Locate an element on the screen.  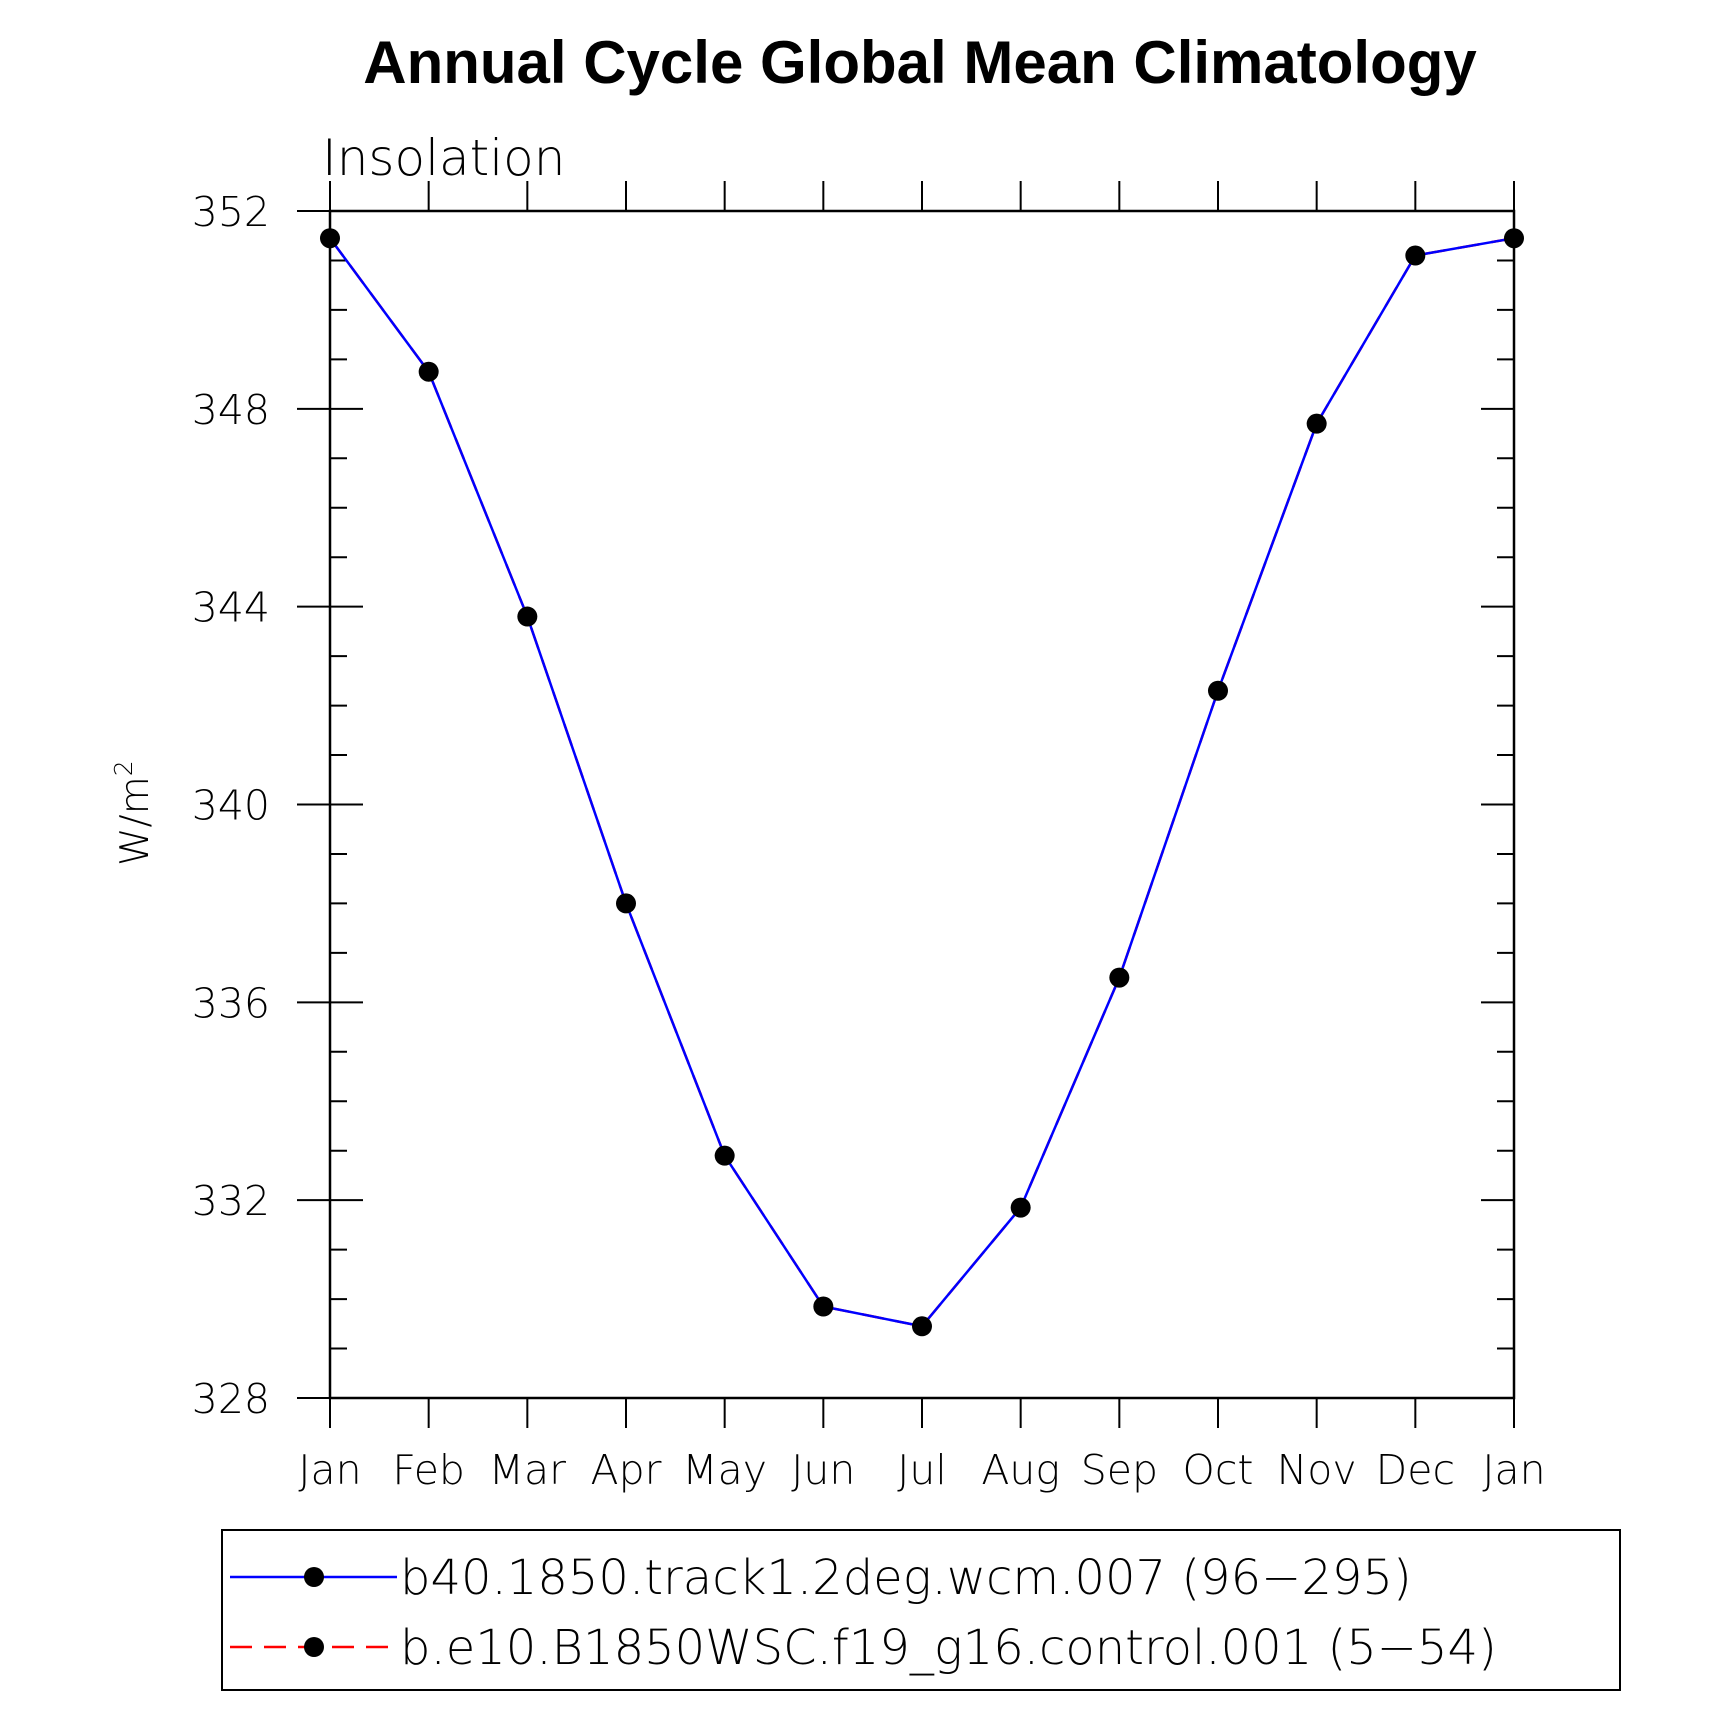
legend-box is located at coordinates (921, 1610).